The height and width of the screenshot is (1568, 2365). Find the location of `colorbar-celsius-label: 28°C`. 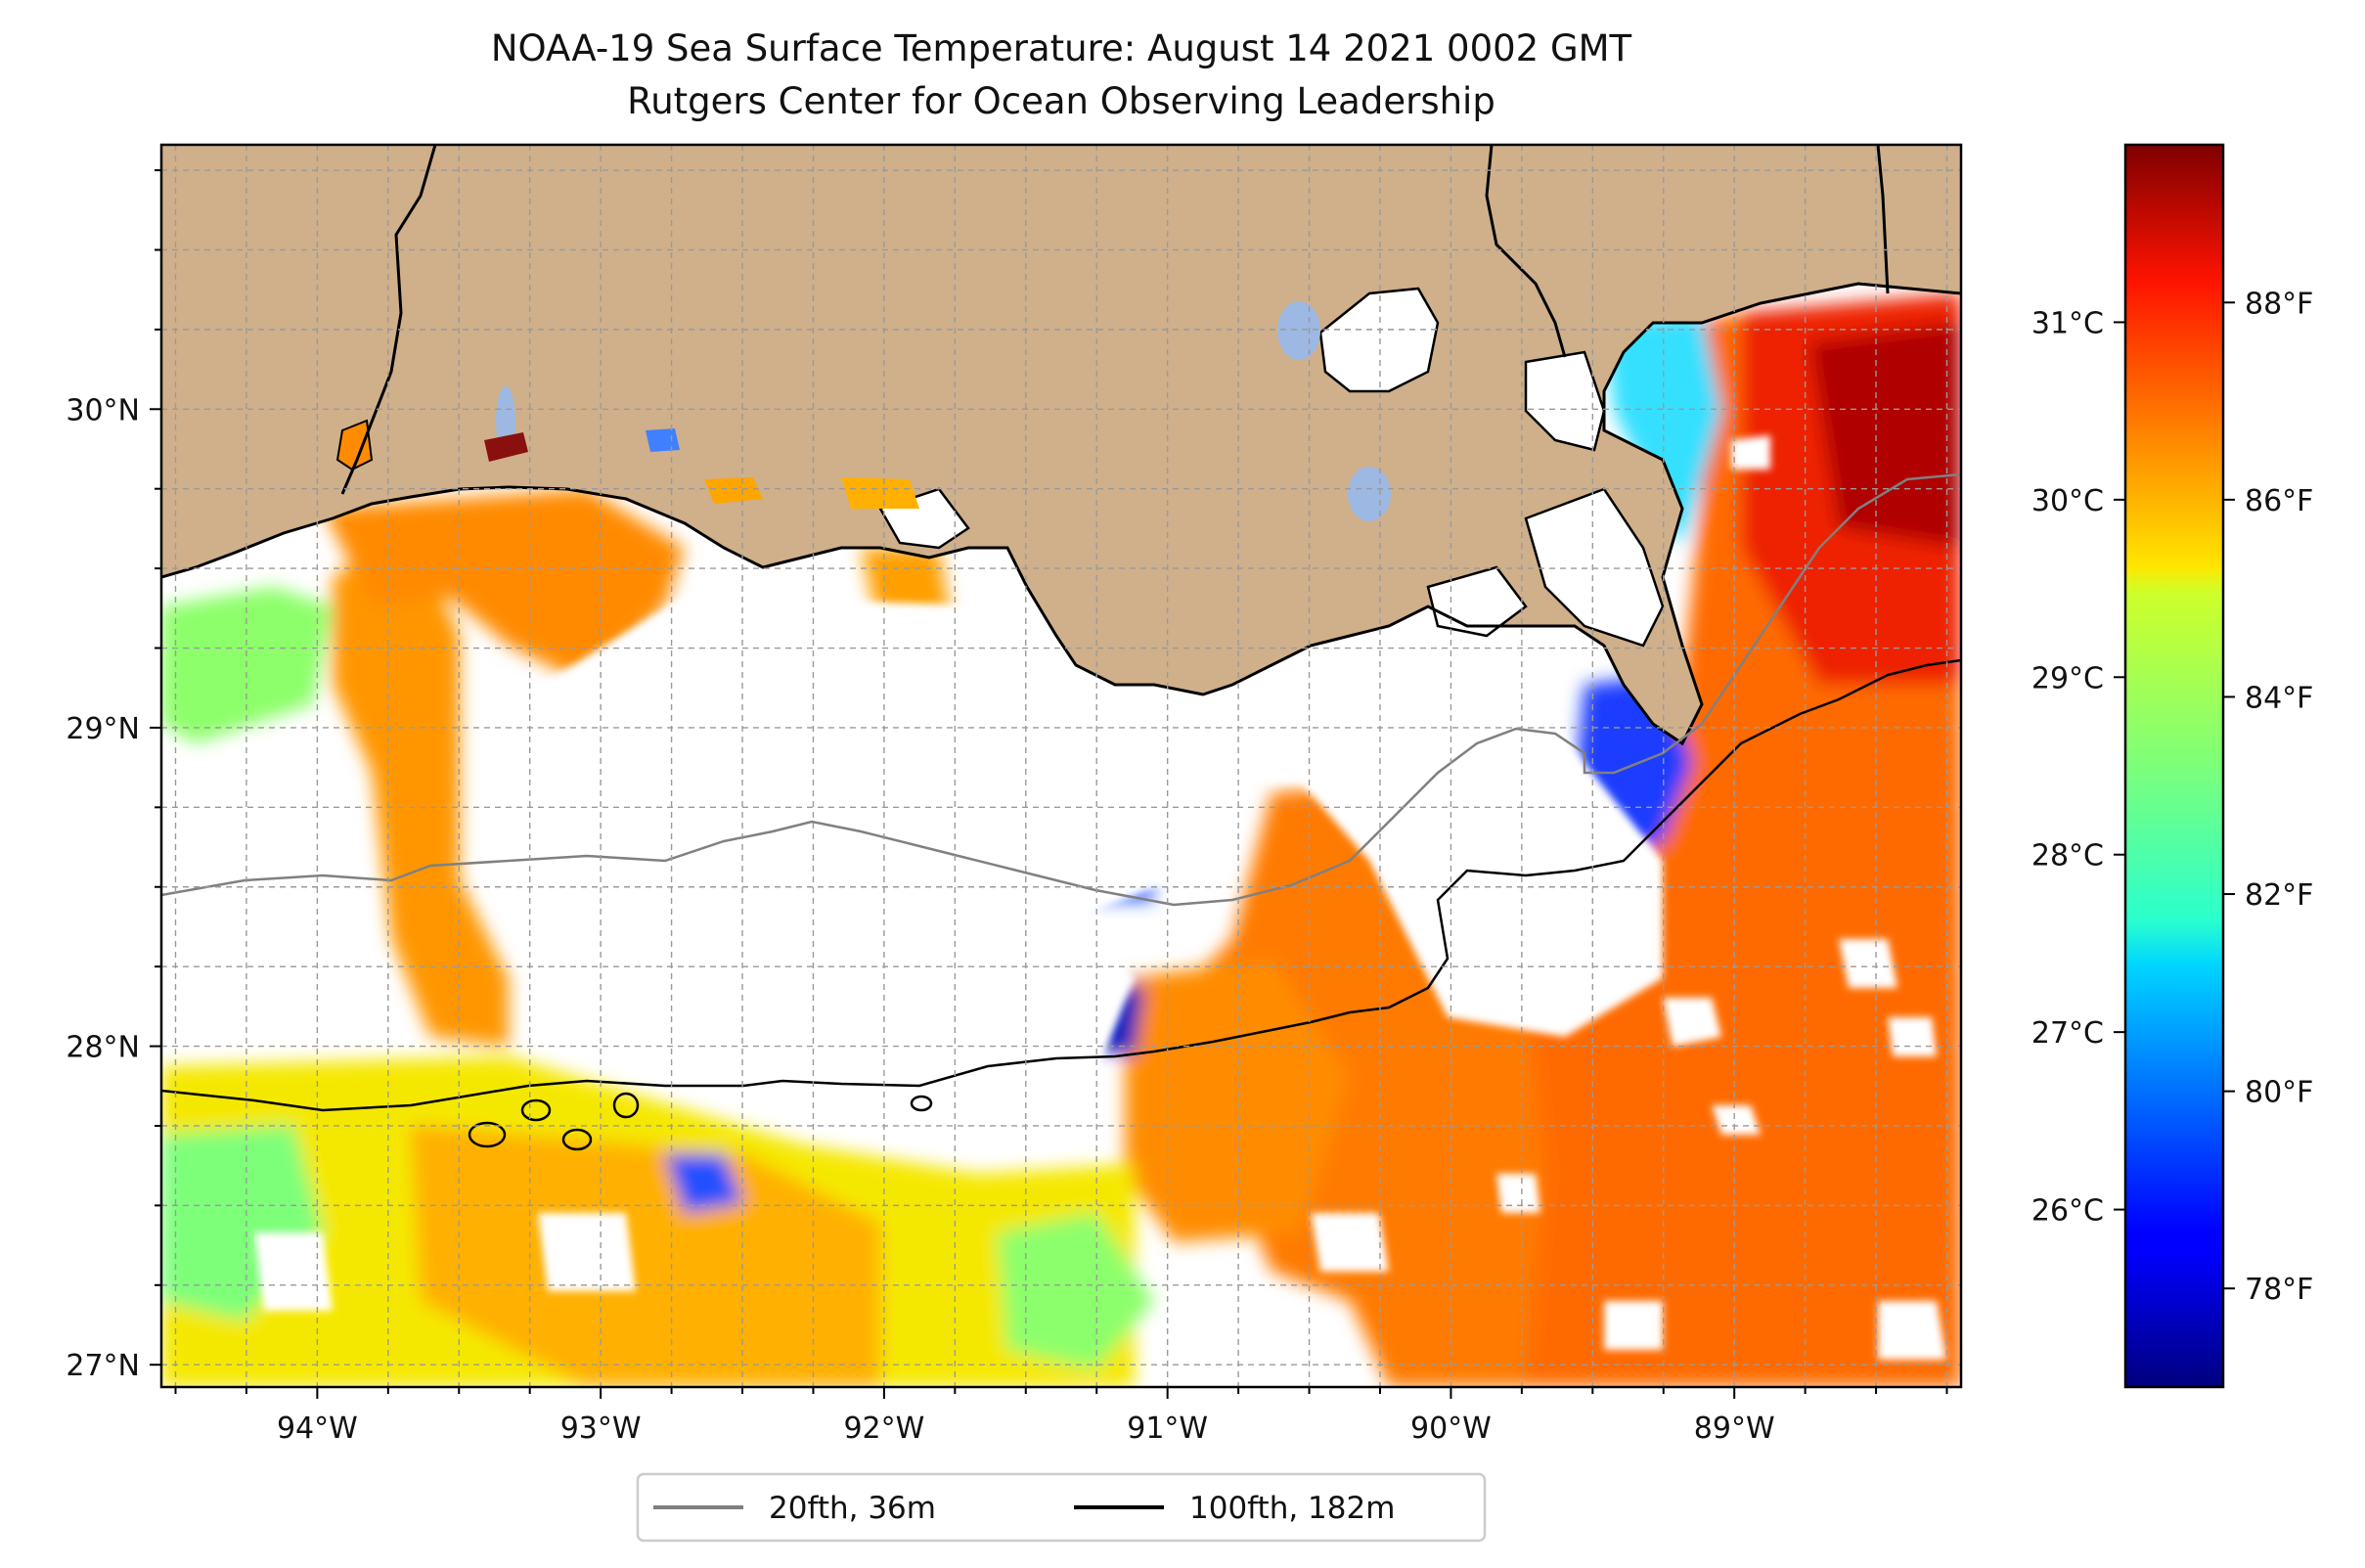

colorbar-celsius-label: 28°C is located at coordinates (2067, 856).